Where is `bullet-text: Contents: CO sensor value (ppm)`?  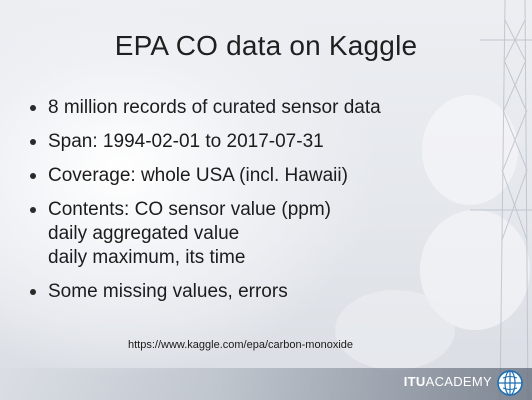
bullet-text: Contents: CO sensor value (ppm) is located at coordinates (190, 209).